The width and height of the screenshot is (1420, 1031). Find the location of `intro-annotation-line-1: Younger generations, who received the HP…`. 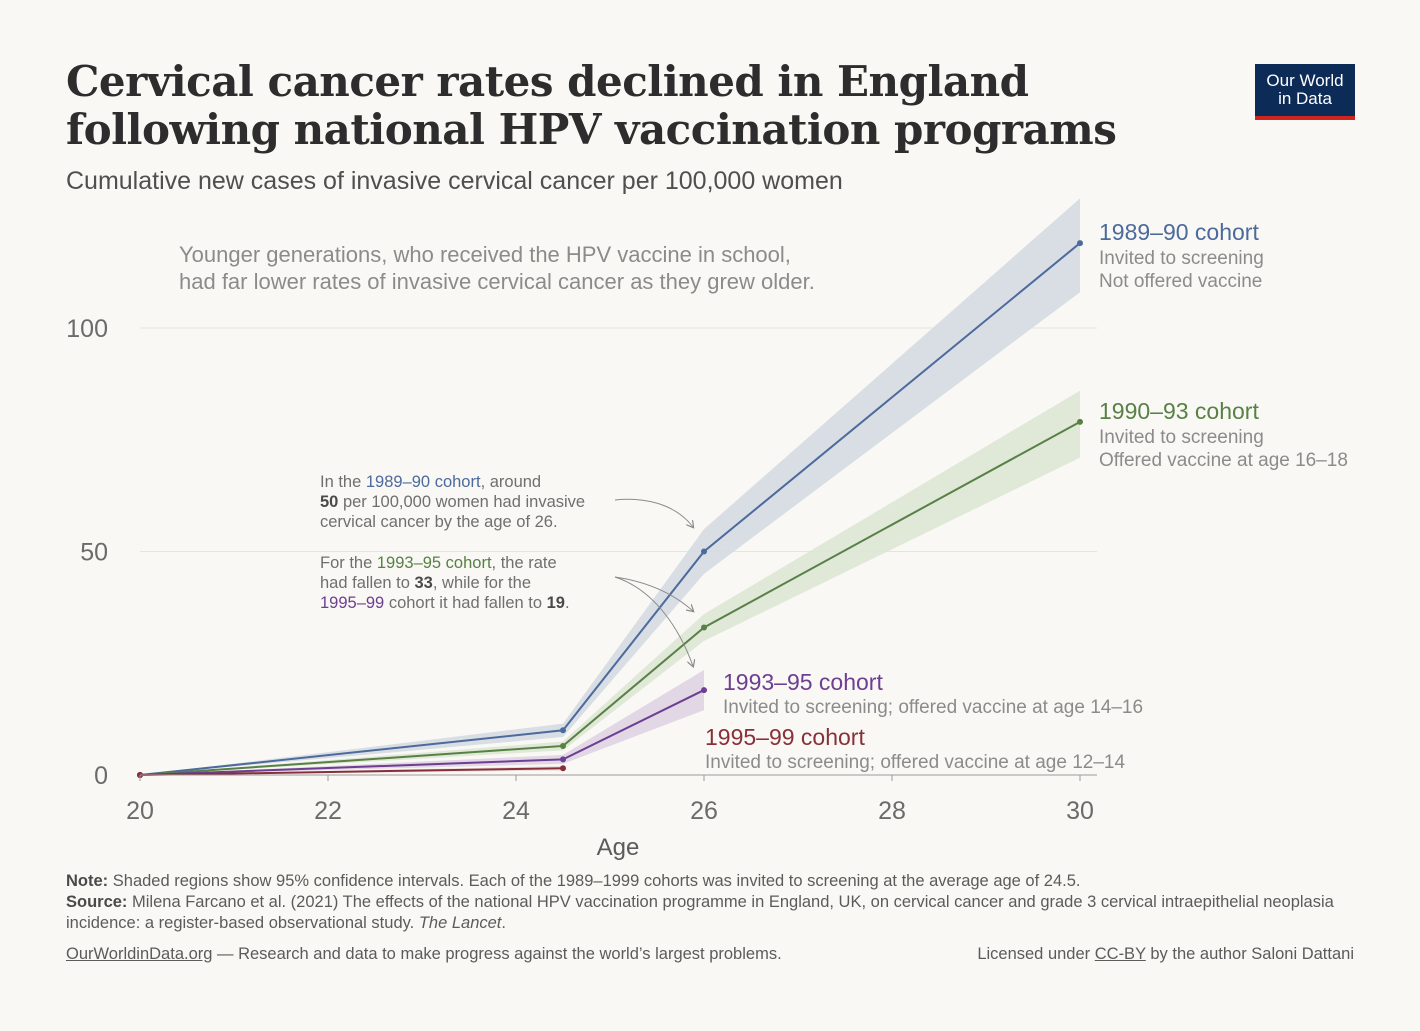

intro-annotation-line-1: Younger generations, who received the HP… is located at coordinates (485, 254).